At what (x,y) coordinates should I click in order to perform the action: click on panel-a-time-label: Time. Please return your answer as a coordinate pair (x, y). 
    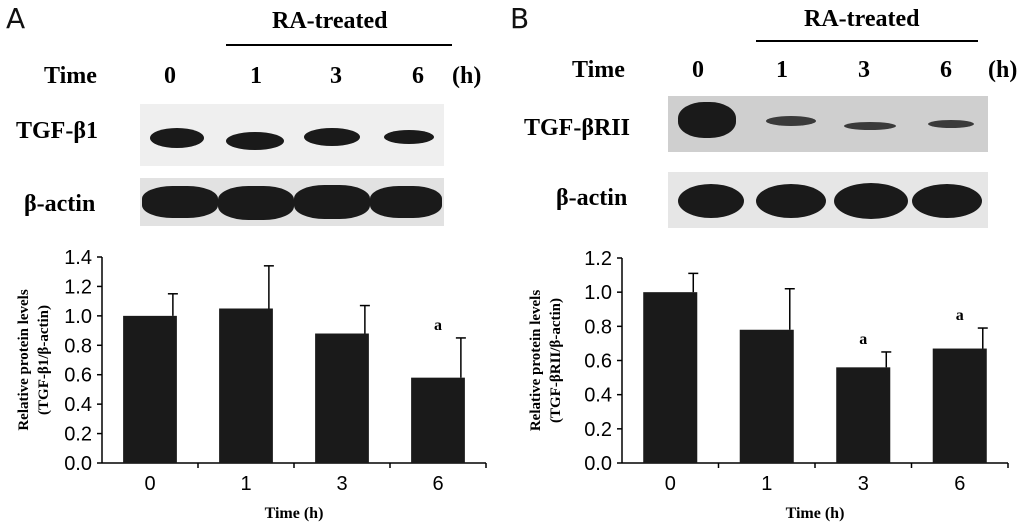
    Looking at the image, I should click on (70, 76).